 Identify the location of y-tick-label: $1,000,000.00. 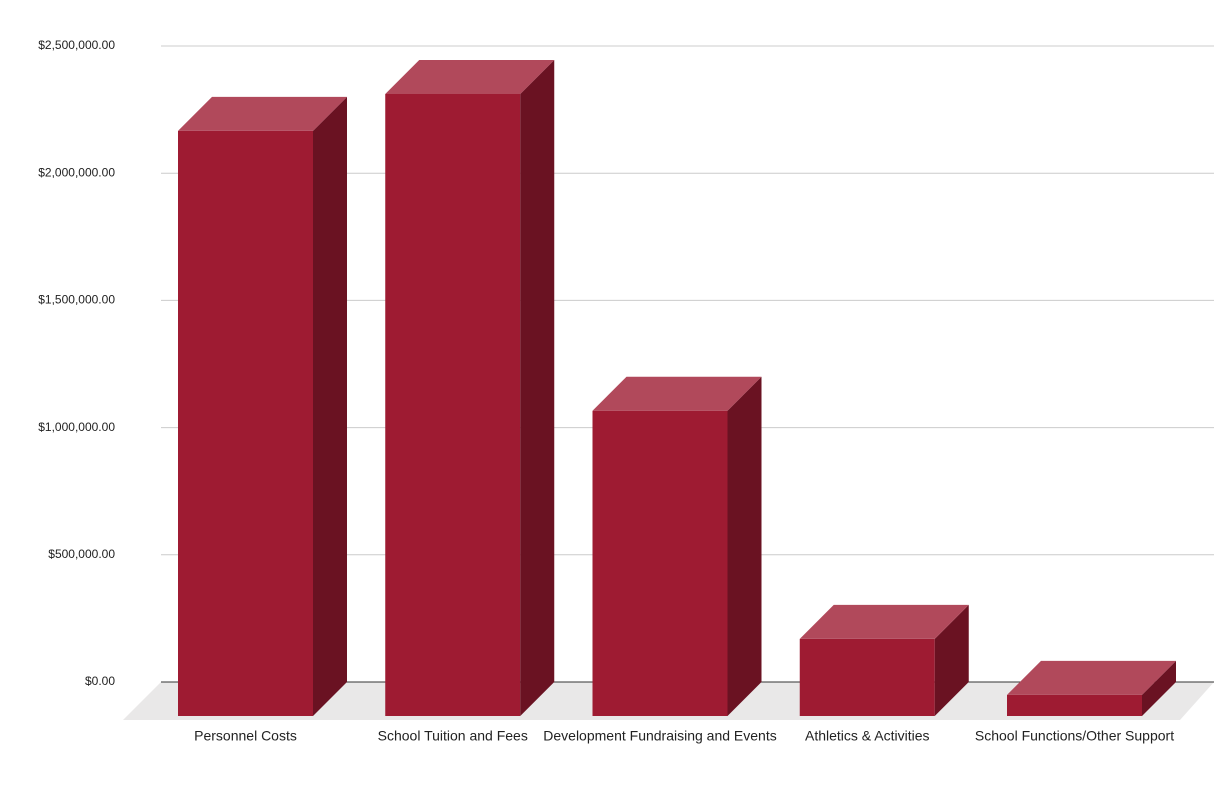
(76, 427).